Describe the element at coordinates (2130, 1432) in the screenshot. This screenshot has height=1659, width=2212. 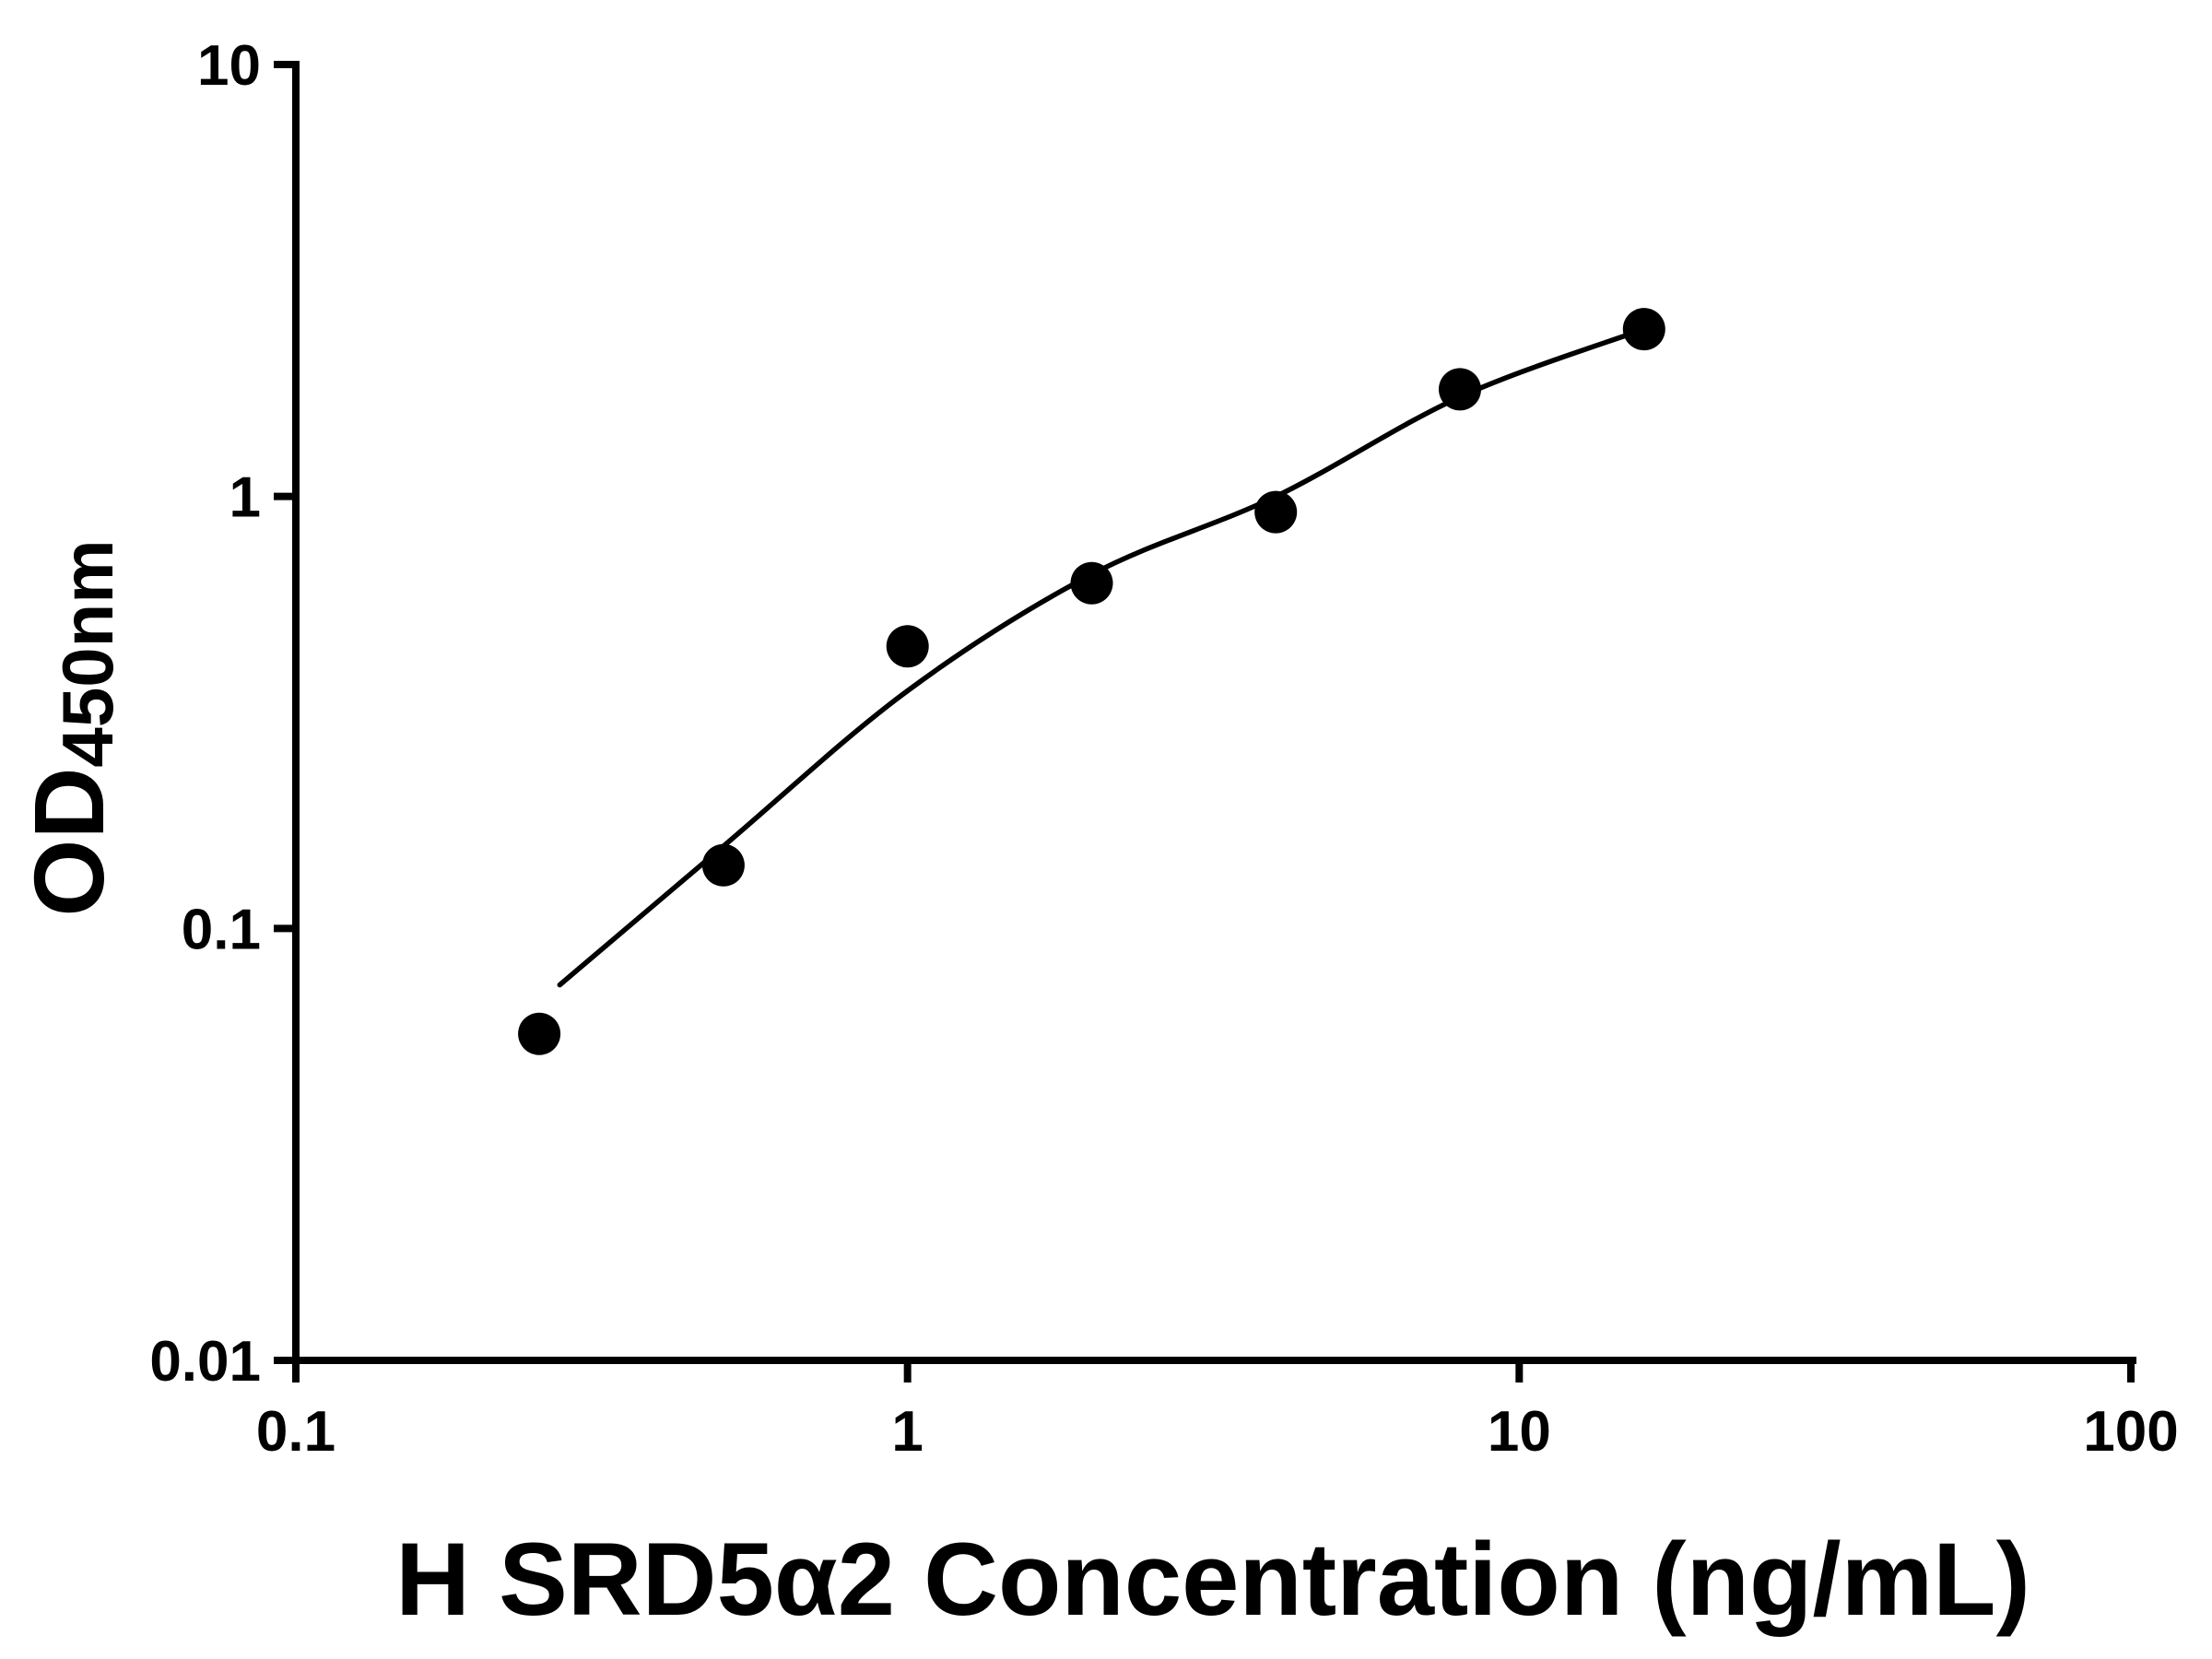
I see `x-tick-label: 100` at that location.